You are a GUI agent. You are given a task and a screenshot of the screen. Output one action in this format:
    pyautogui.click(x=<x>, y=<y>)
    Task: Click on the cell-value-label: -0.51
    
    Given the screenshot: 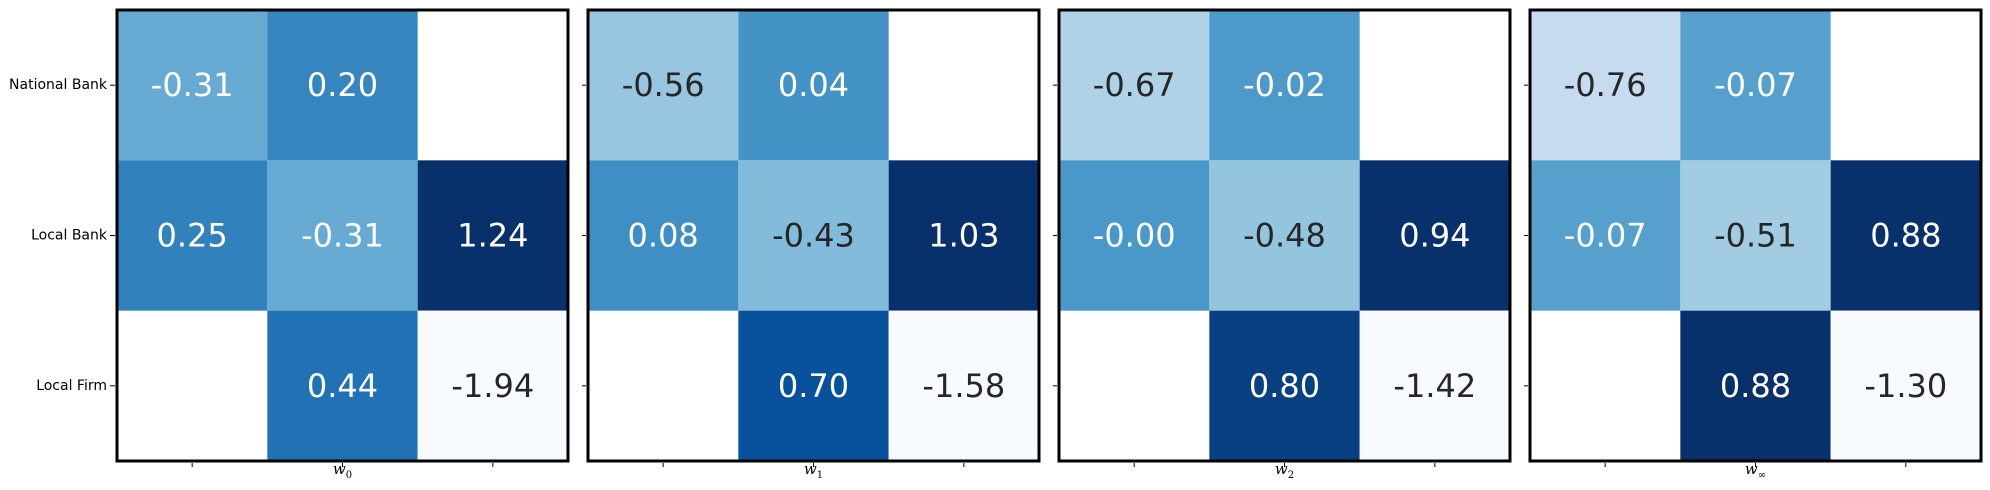 What is the action you would take?
    pyautogui.click(x=1755, y=236)
    